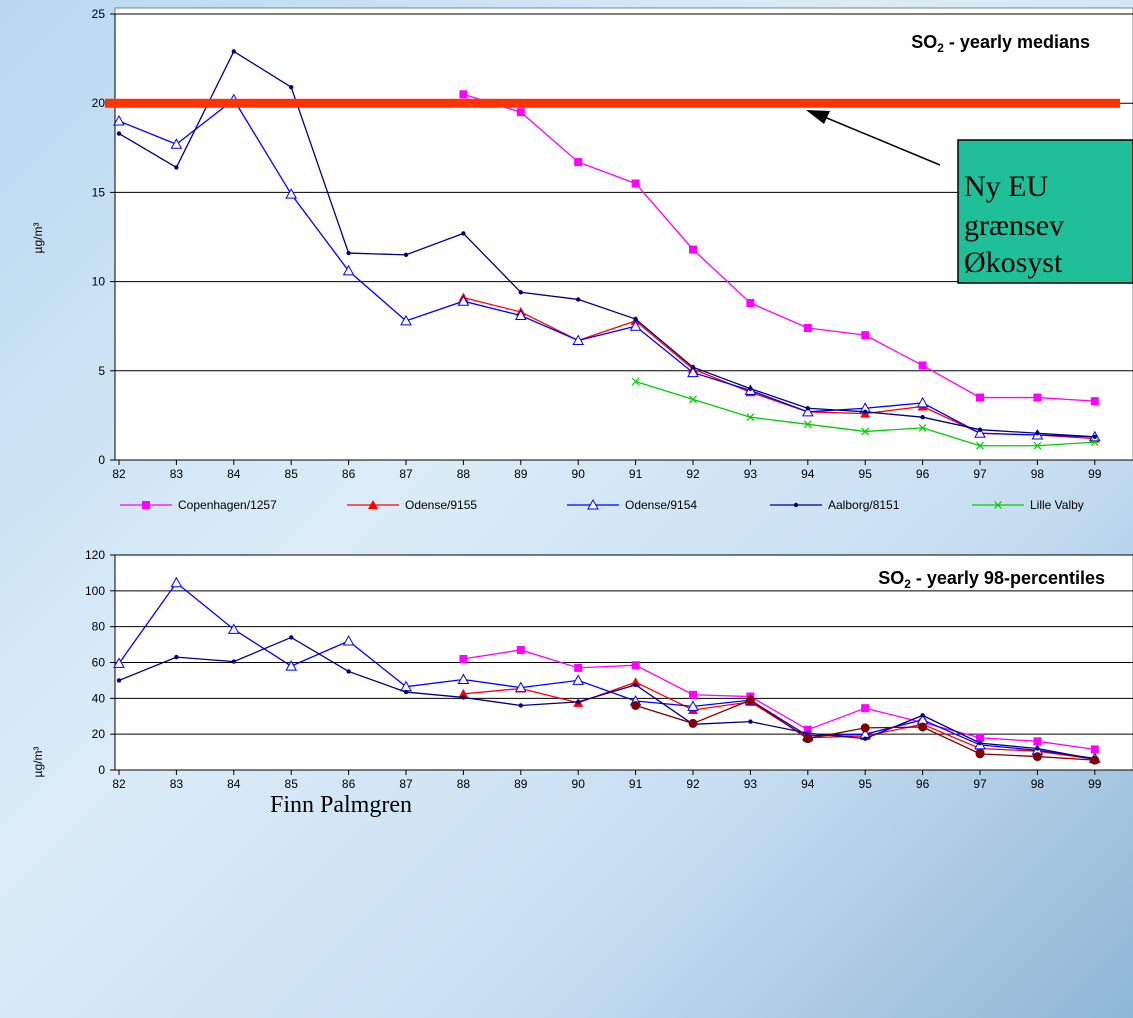  What do you see at coordinates (99, 192) in the screenshot?
I see `y-tick-label: 15` at bounding box center [99, 192].